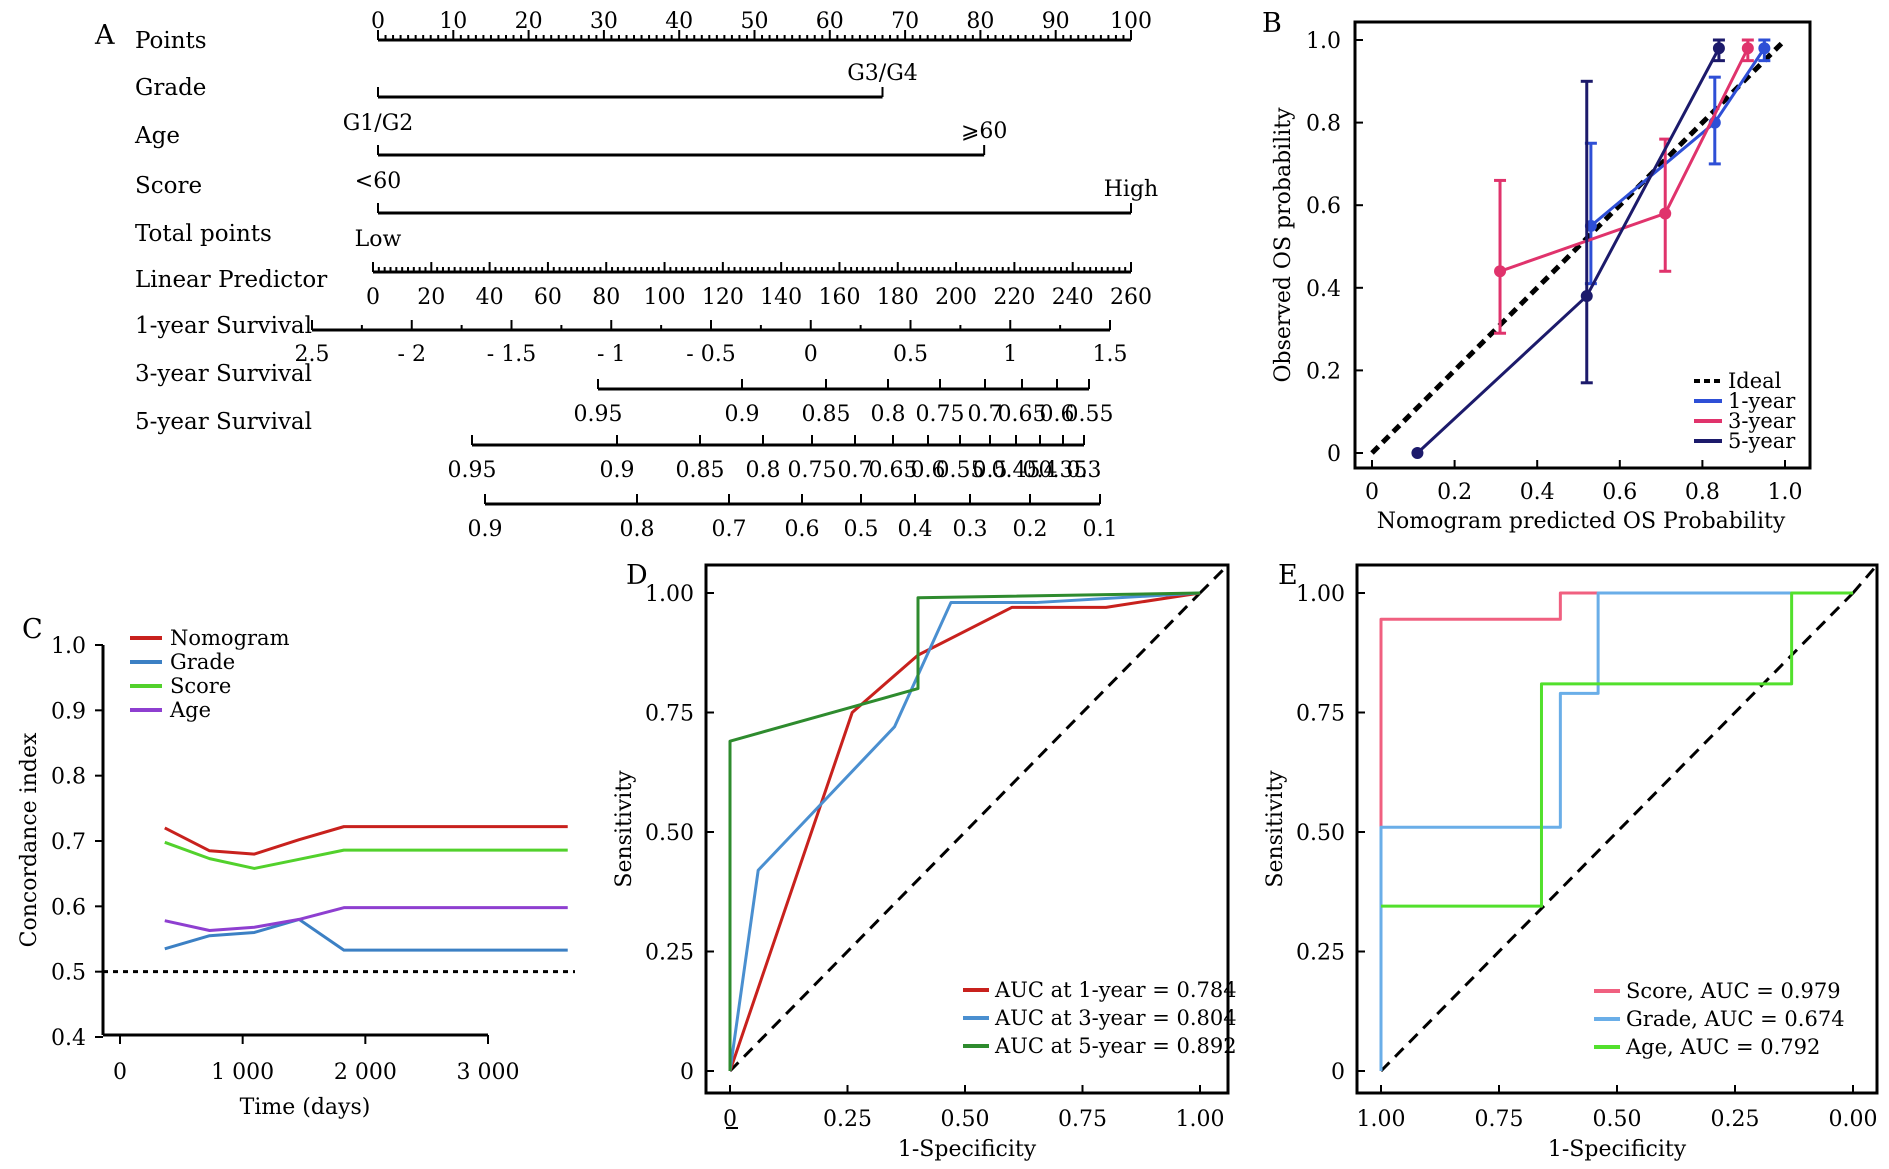 This screenshot has width=1889, height=1169. What do you see at coordinates (1617, 1119) in the screenshot?
I see `roc-factors-x-tick-label: 0.50` at bounding box center [1617, 1119].